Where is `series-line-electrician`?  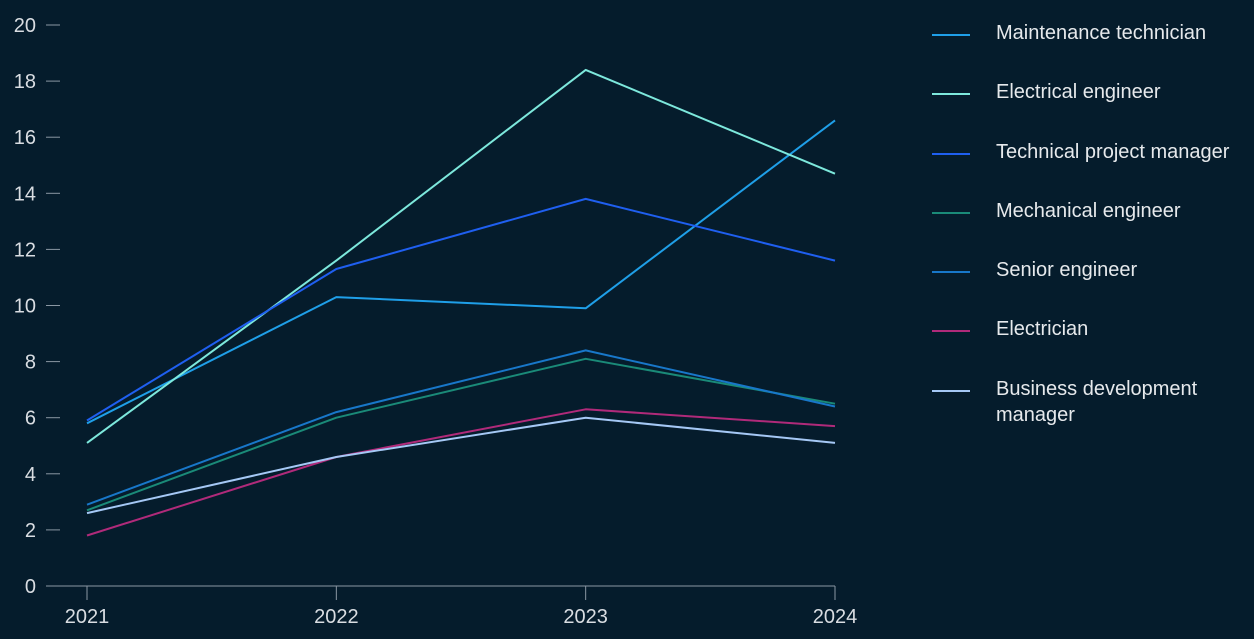 series-line-electrician is located at coordinates (461, 472).